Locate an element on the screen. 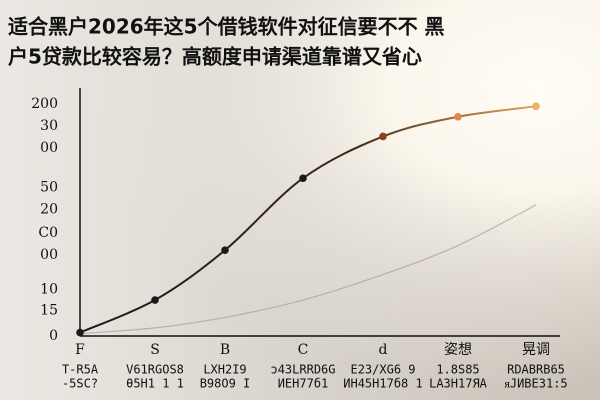 Image resolution: width=600 pixels, height=400 pixels. x-tick-label: 晃调 is located at coordinates (536, 350).